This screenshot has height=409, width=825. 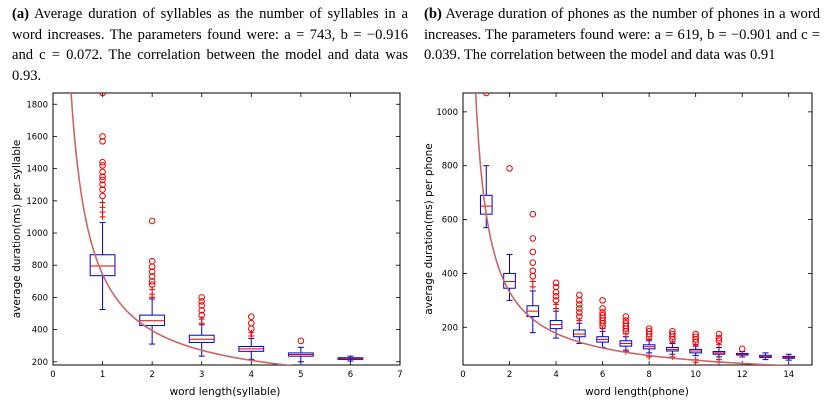 What do you see at coordinates (37, 202) in the screenshot?
I see `y-tick-label: 1200` at bounding box center [37, 202].